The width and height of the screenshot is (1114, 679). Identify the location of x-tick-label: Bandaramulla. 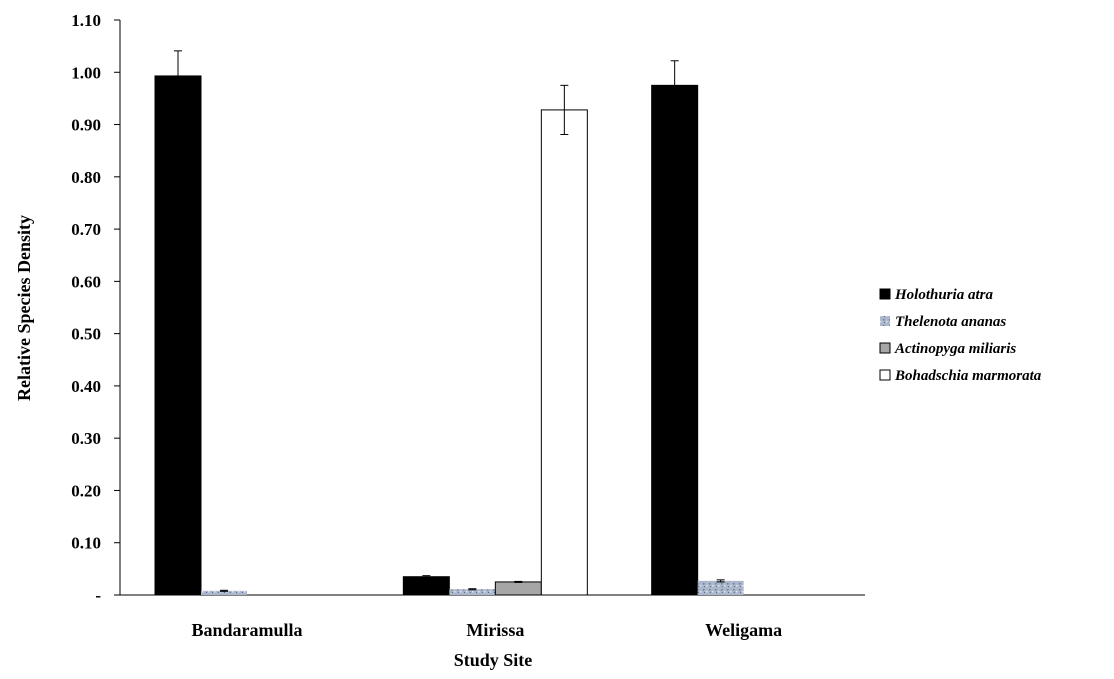
(246, 630).